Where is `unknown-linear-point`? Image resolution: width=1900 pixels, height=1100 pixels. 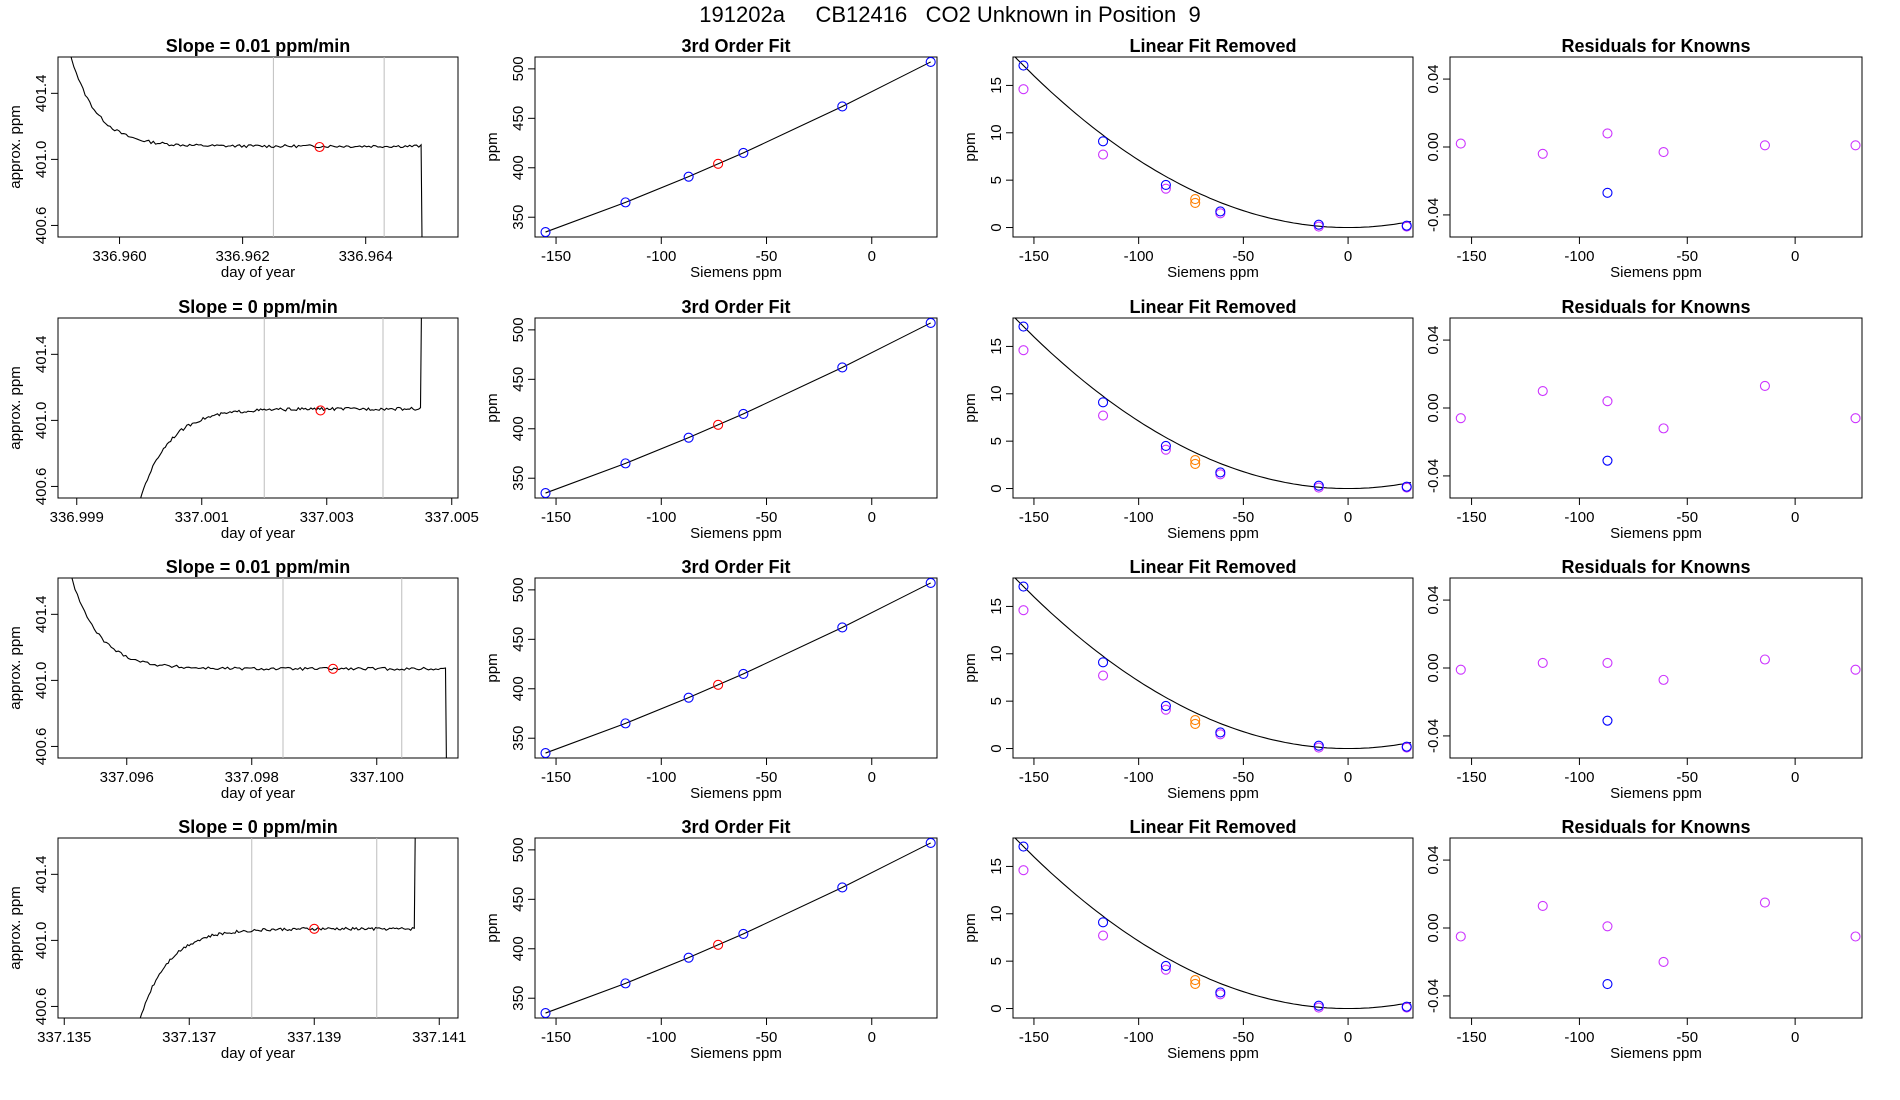
unknown-linear-point is located at coordinates (1195, 983).